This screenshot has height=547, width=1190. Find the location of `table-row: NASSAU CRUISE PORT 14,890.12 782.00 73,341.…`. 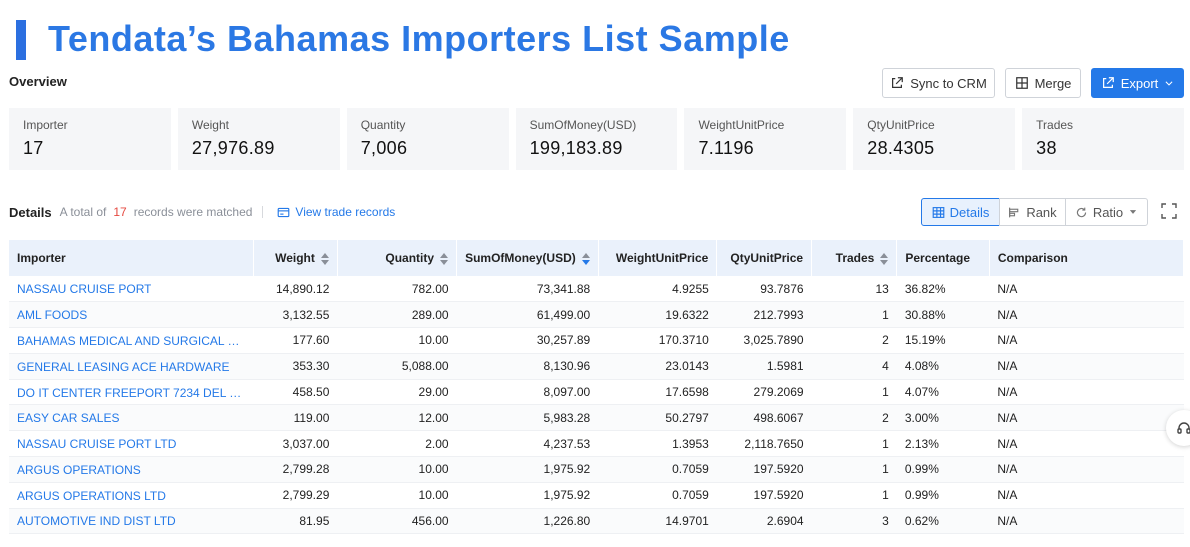

table-row: NASSAU CRUISE PORT 14,890.12 782.00 73,341.… is located at coordinates (596, 289).